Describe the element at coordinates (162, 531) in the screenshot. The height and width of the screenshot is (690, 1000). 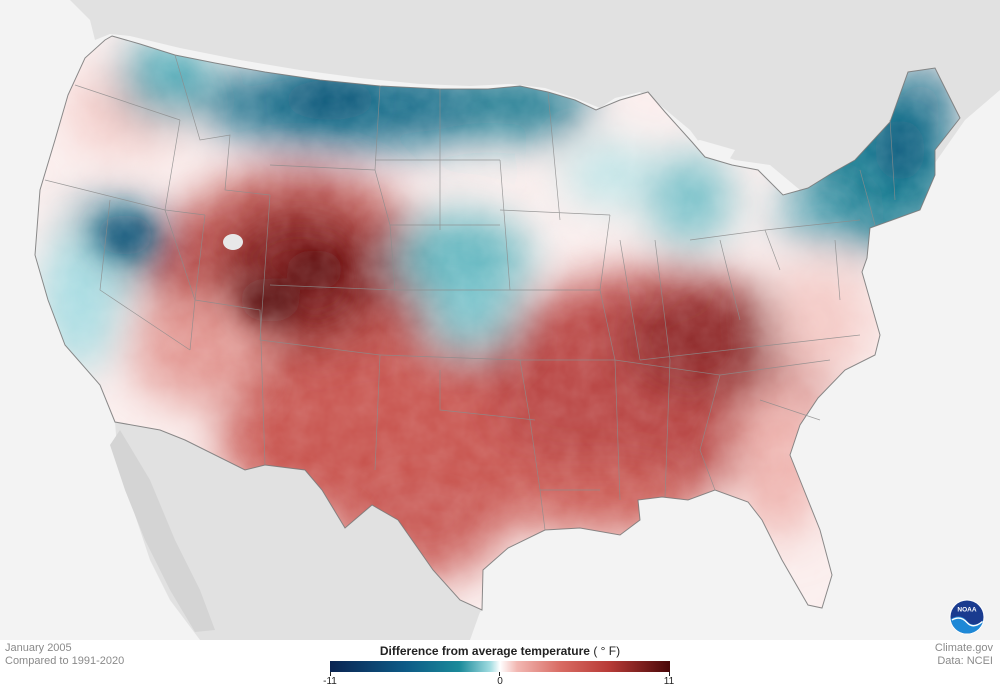
I see `baja-peninsula` at that location.